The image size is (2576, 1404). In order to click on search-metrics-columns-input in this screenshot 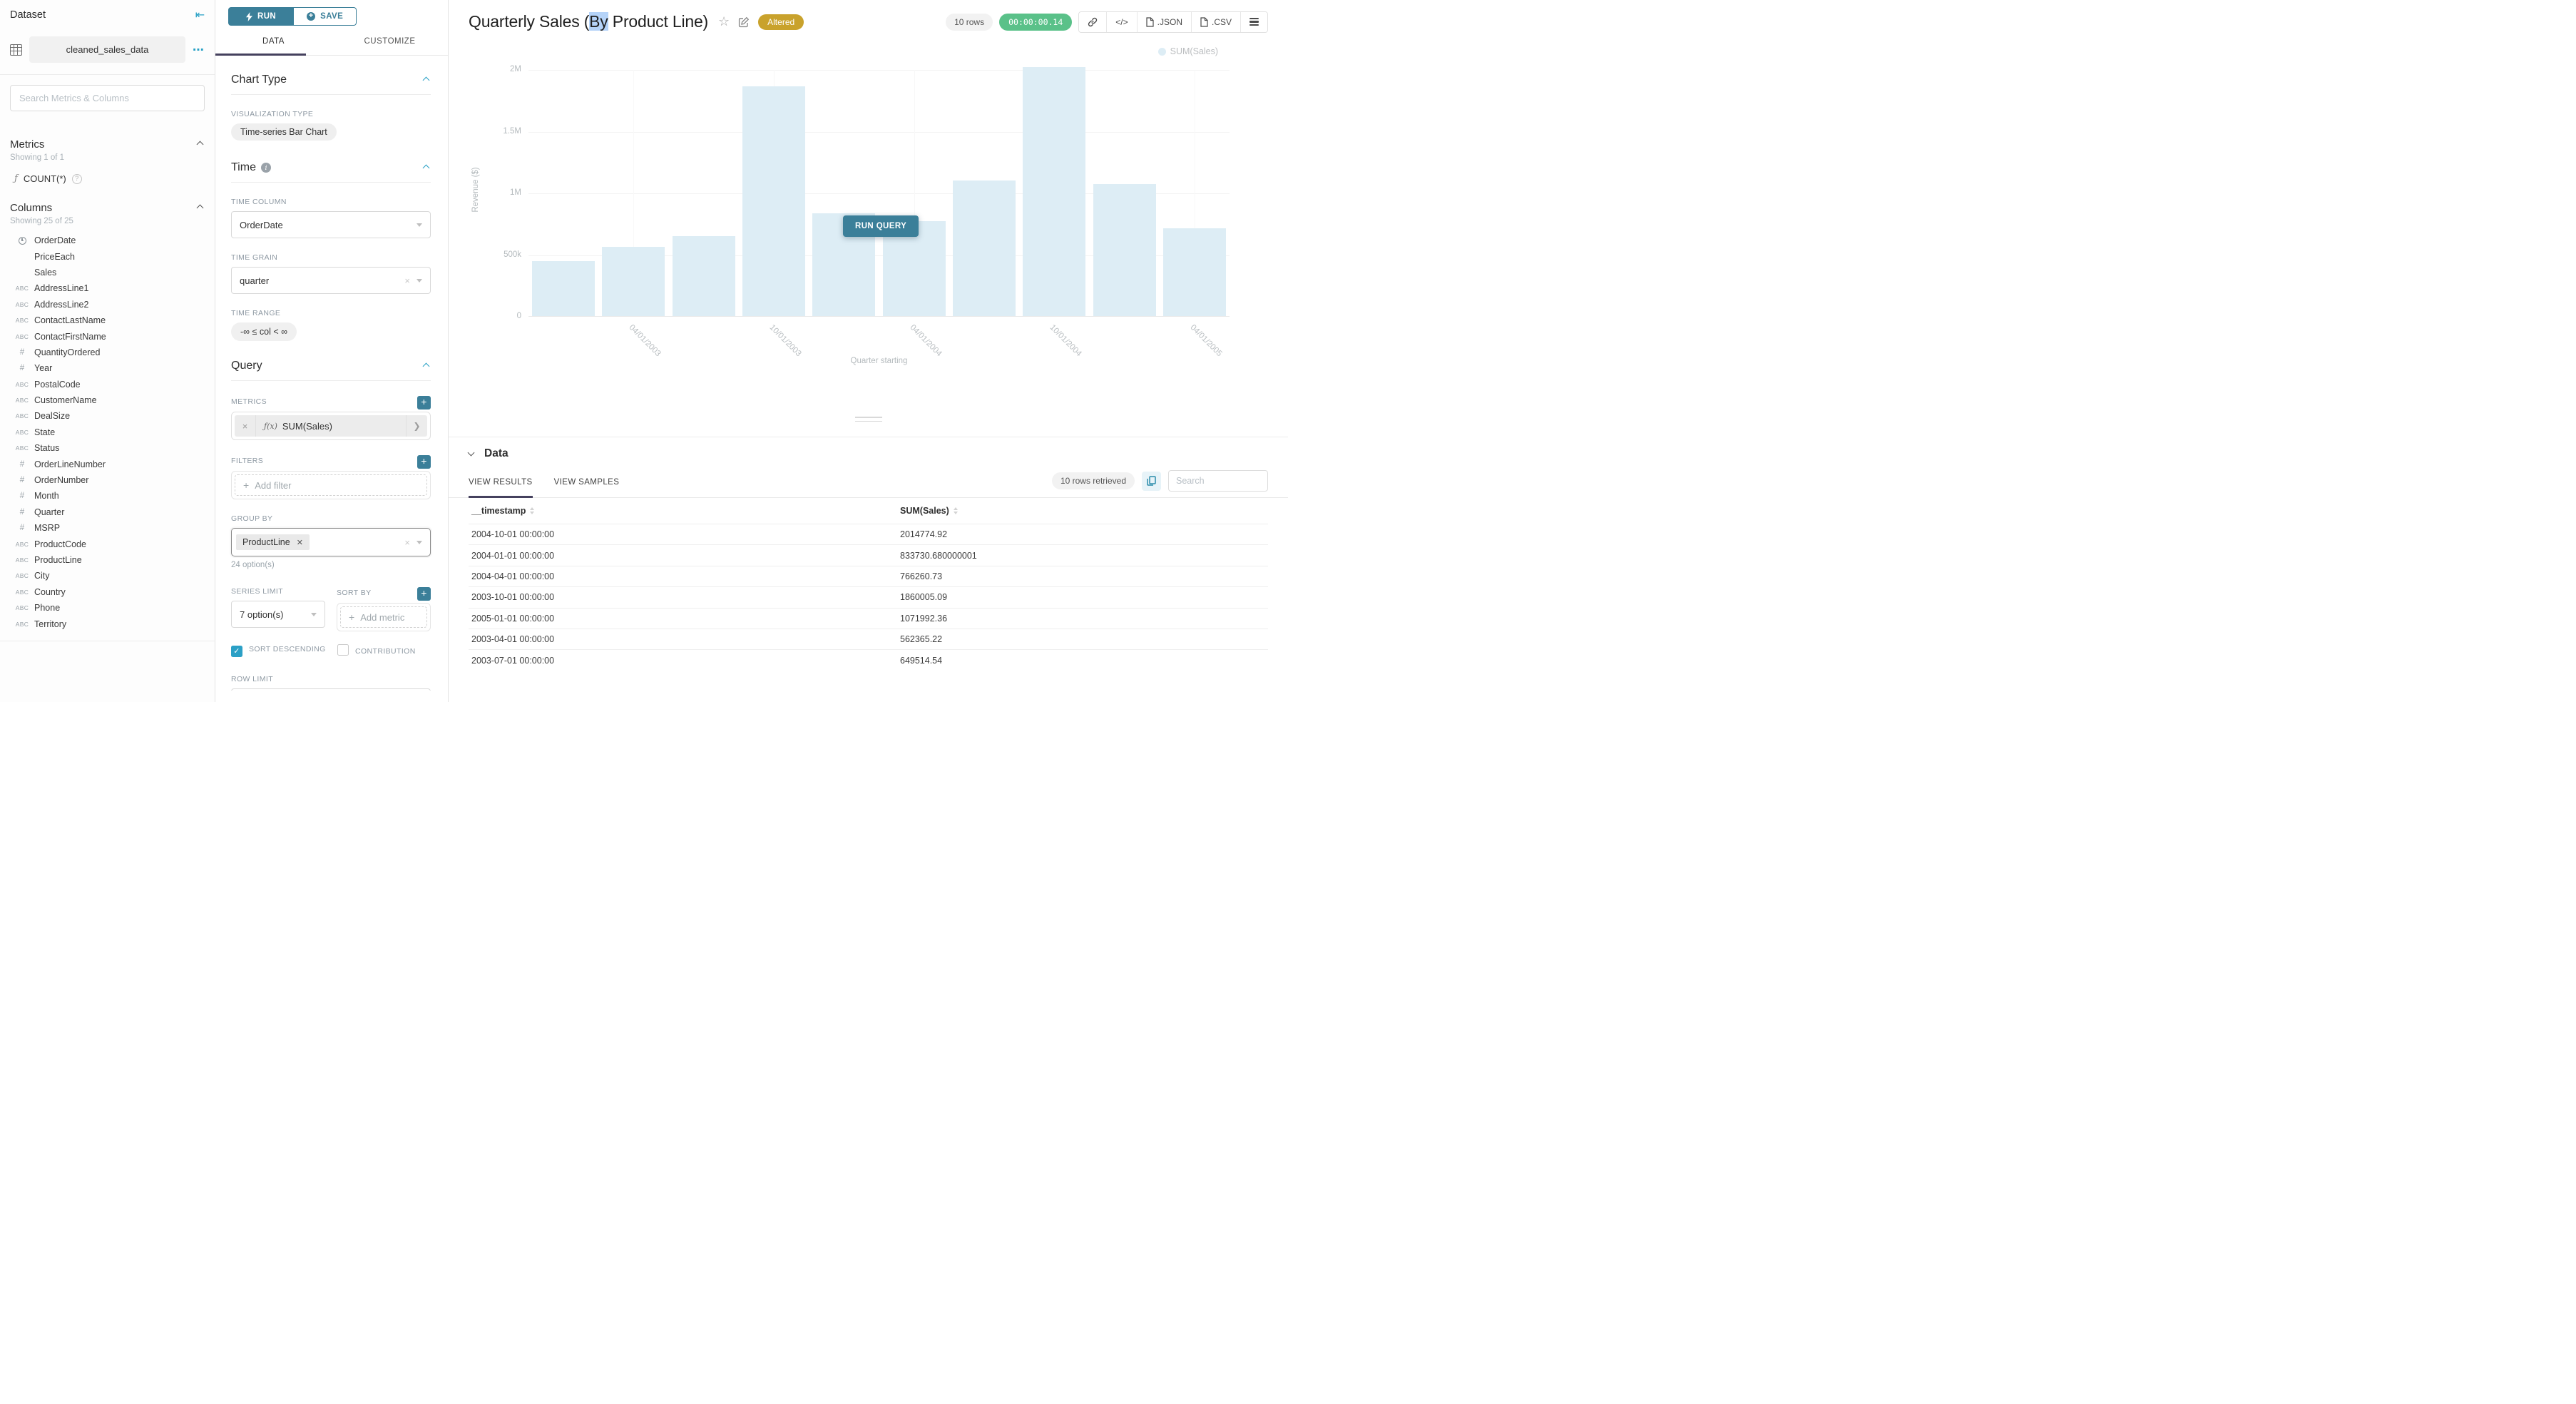, I will do `click(107, 98)`.